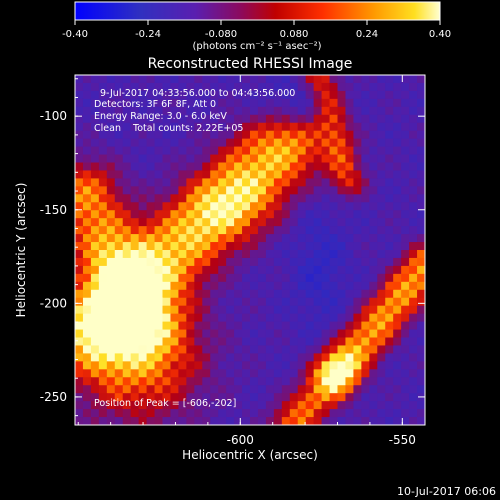  What do you see at coordinates (53, 397) in the screenshot?
I see `y-tick-label-3: -250` at bounding box center [53, 397].